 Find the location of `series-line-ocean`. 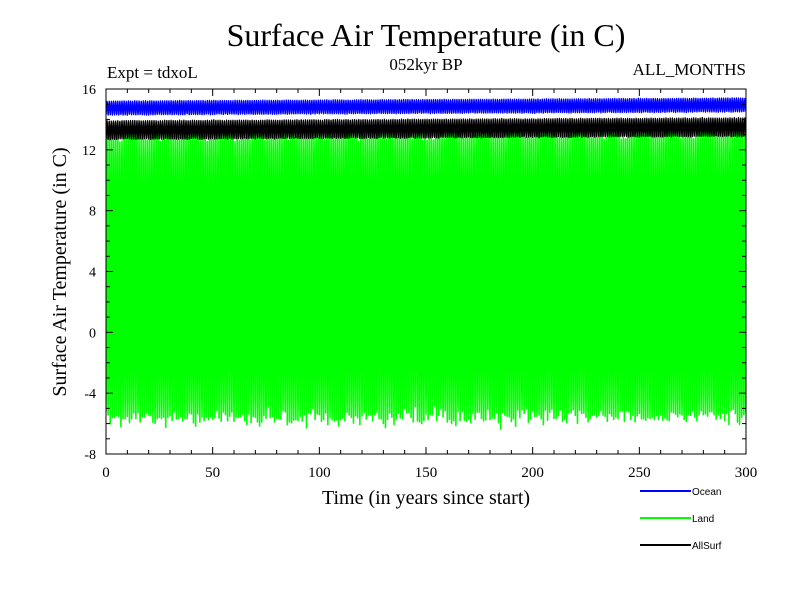

series-line-ocean is located at coordinates (426, 106).